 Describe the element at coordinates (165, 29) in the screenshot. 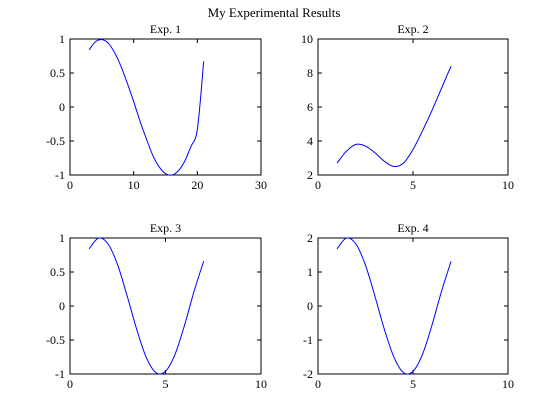

I see `subplot-title: Exp. 1` at that location.